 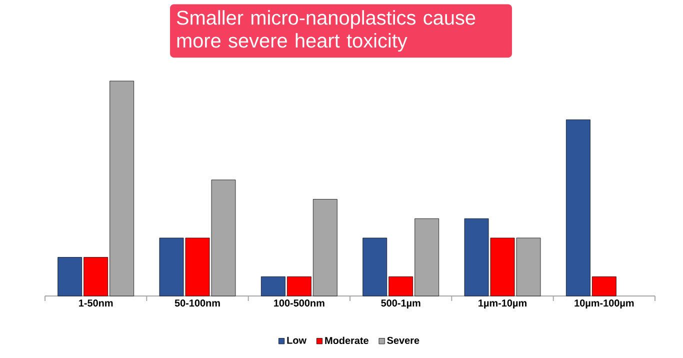 What do you see at coordinates (96, 303) in the screenshot?
I see `x-tick-label: 1-50nm` at bounding box center [96, 303].